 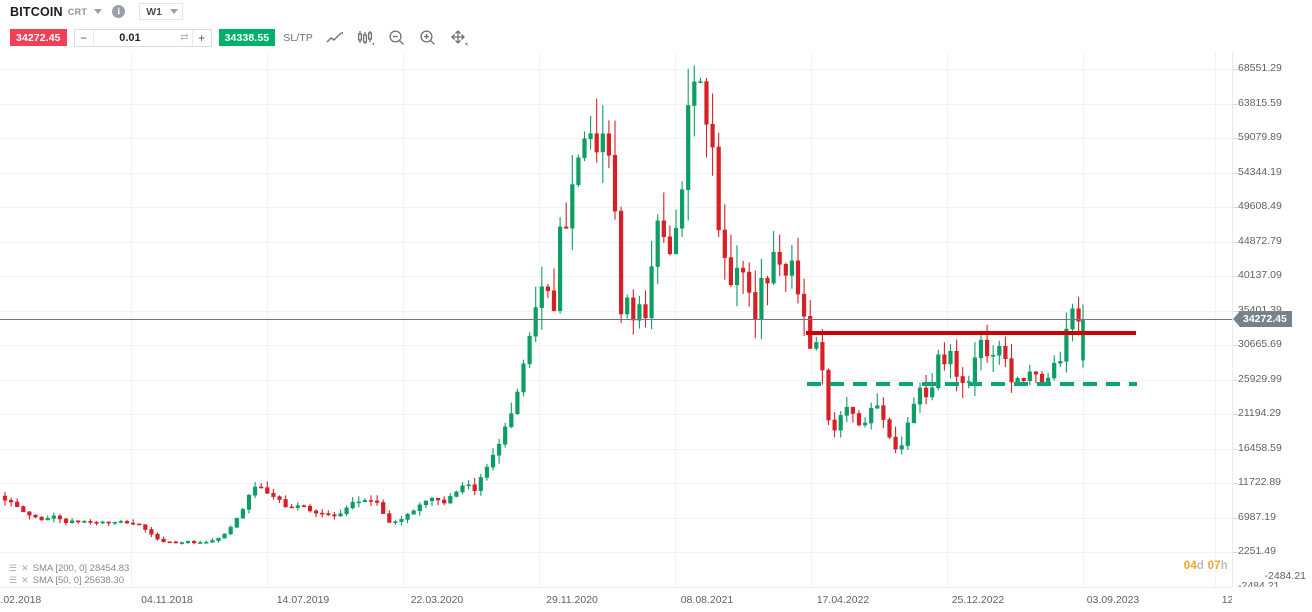 What do you see at coordinates (81, 568) in the screenshot?
I see `indicator-label: SMA [200, 0] 28454.83` at bounding box center [81, 568].